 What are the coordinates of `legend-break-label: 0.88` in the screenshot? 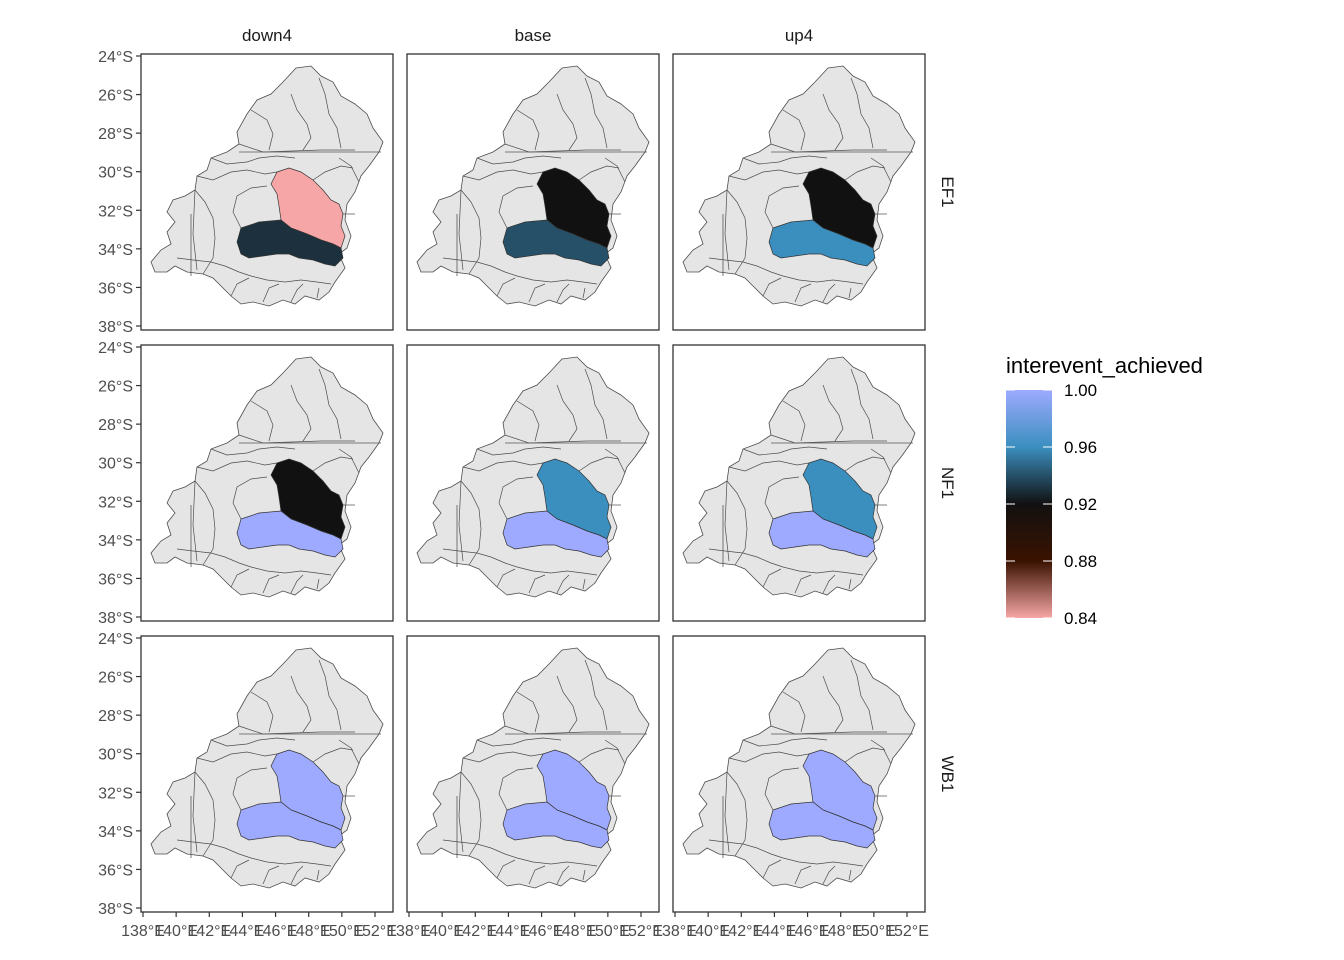 It's located at (1080, 561).